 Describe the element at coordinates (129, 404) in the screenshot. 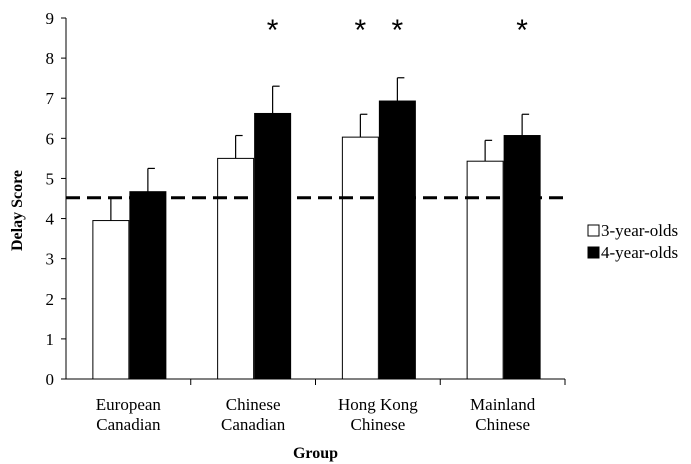

I see `category-label: European` at that location.